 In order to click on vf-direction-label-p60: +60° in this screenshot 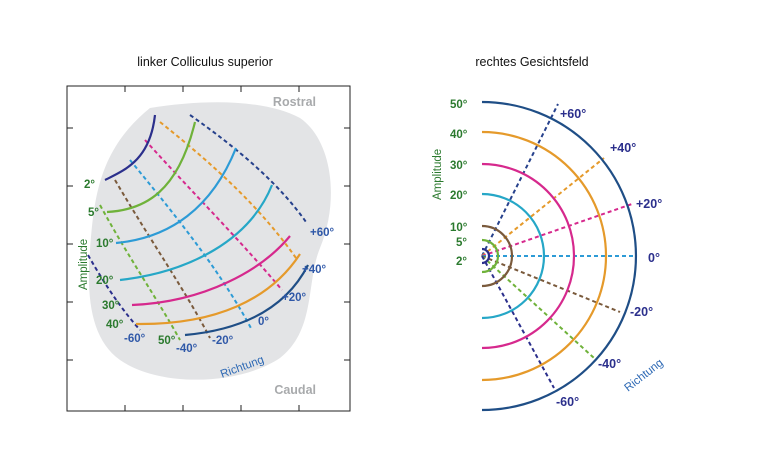, I will do `click(573, 114)`.